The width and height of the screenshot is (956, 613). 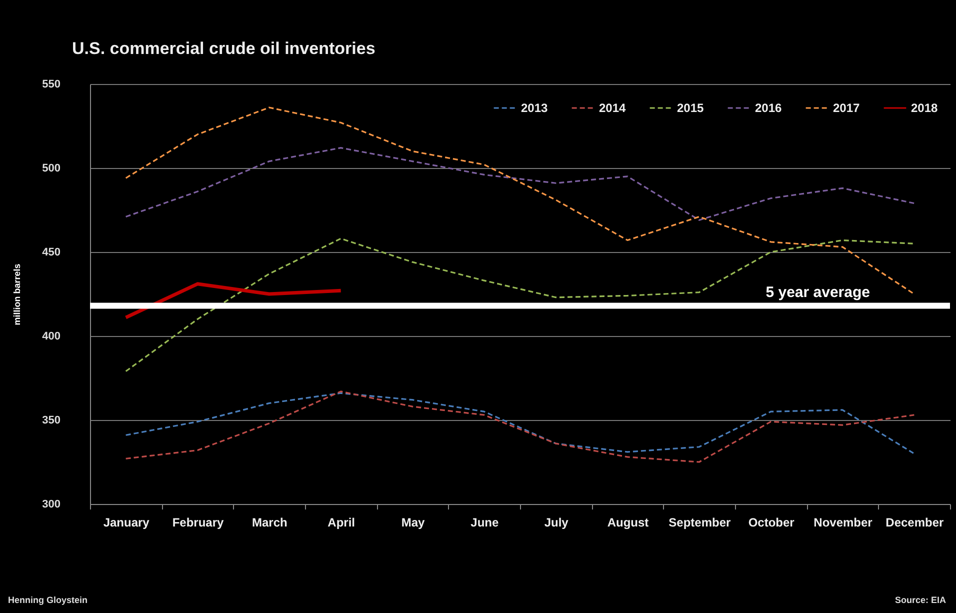 What do you see at coordinates (126, 523) in the screenshot?
I see `x-tick-label: January` at bounding box center [126, 523].